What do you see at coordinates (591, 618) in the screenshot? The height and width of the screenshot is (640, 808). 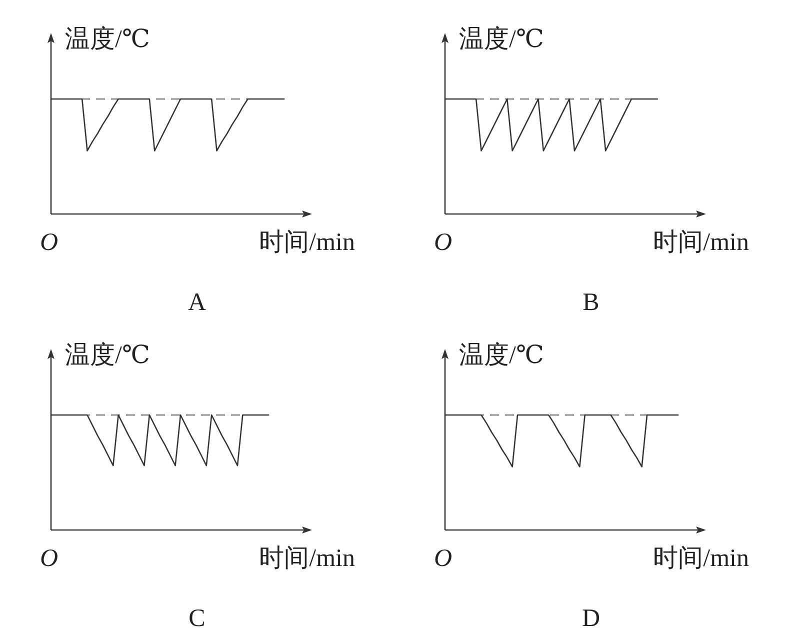 I see `text: D` at bounding box center [591, 618].